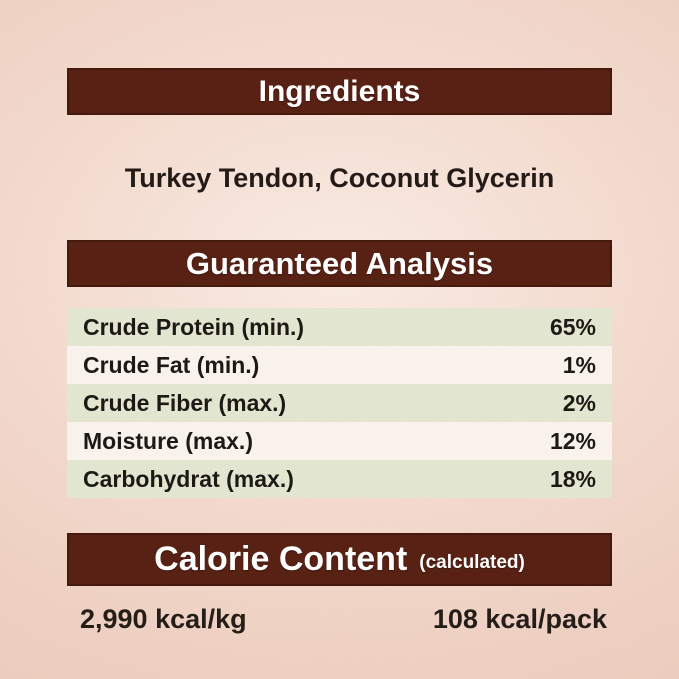 This screenshot has height=679, width=679. Describe the element at coordinates (572, 478) in the screenshot. I see `nutrient-value: 18%` at that location.